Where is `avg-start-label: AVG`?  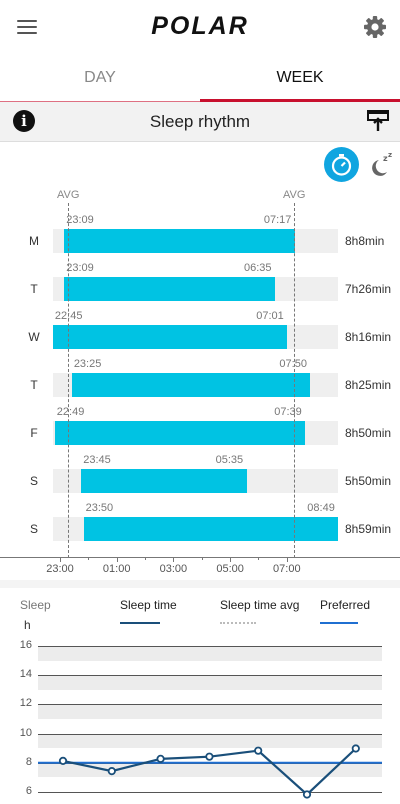
avg-start-label: AVG is located at coordinates (68, 195).